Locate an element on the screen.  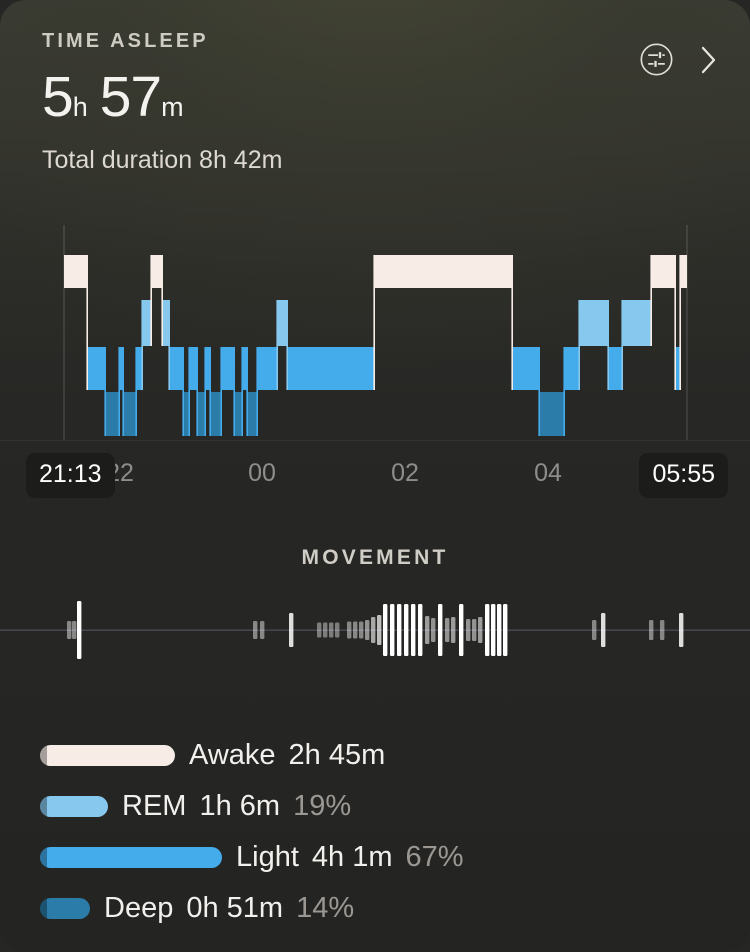
legend-text: Awake 2h 45m is located at coordinates (287, 755).